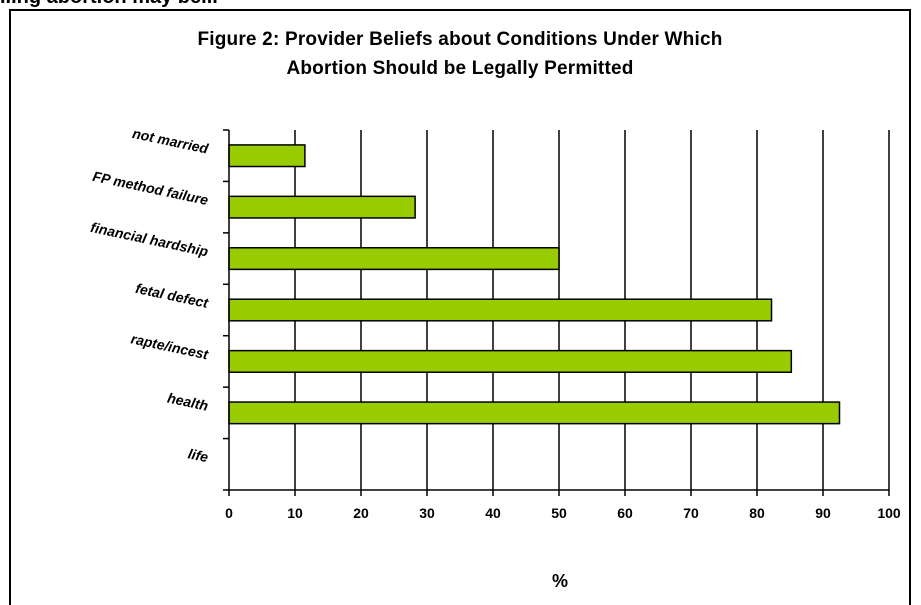  What do you see at coordinates (322, 207) in the screenshot?
I see `bar-fp-method-failure` at bounding box center [322, 207].